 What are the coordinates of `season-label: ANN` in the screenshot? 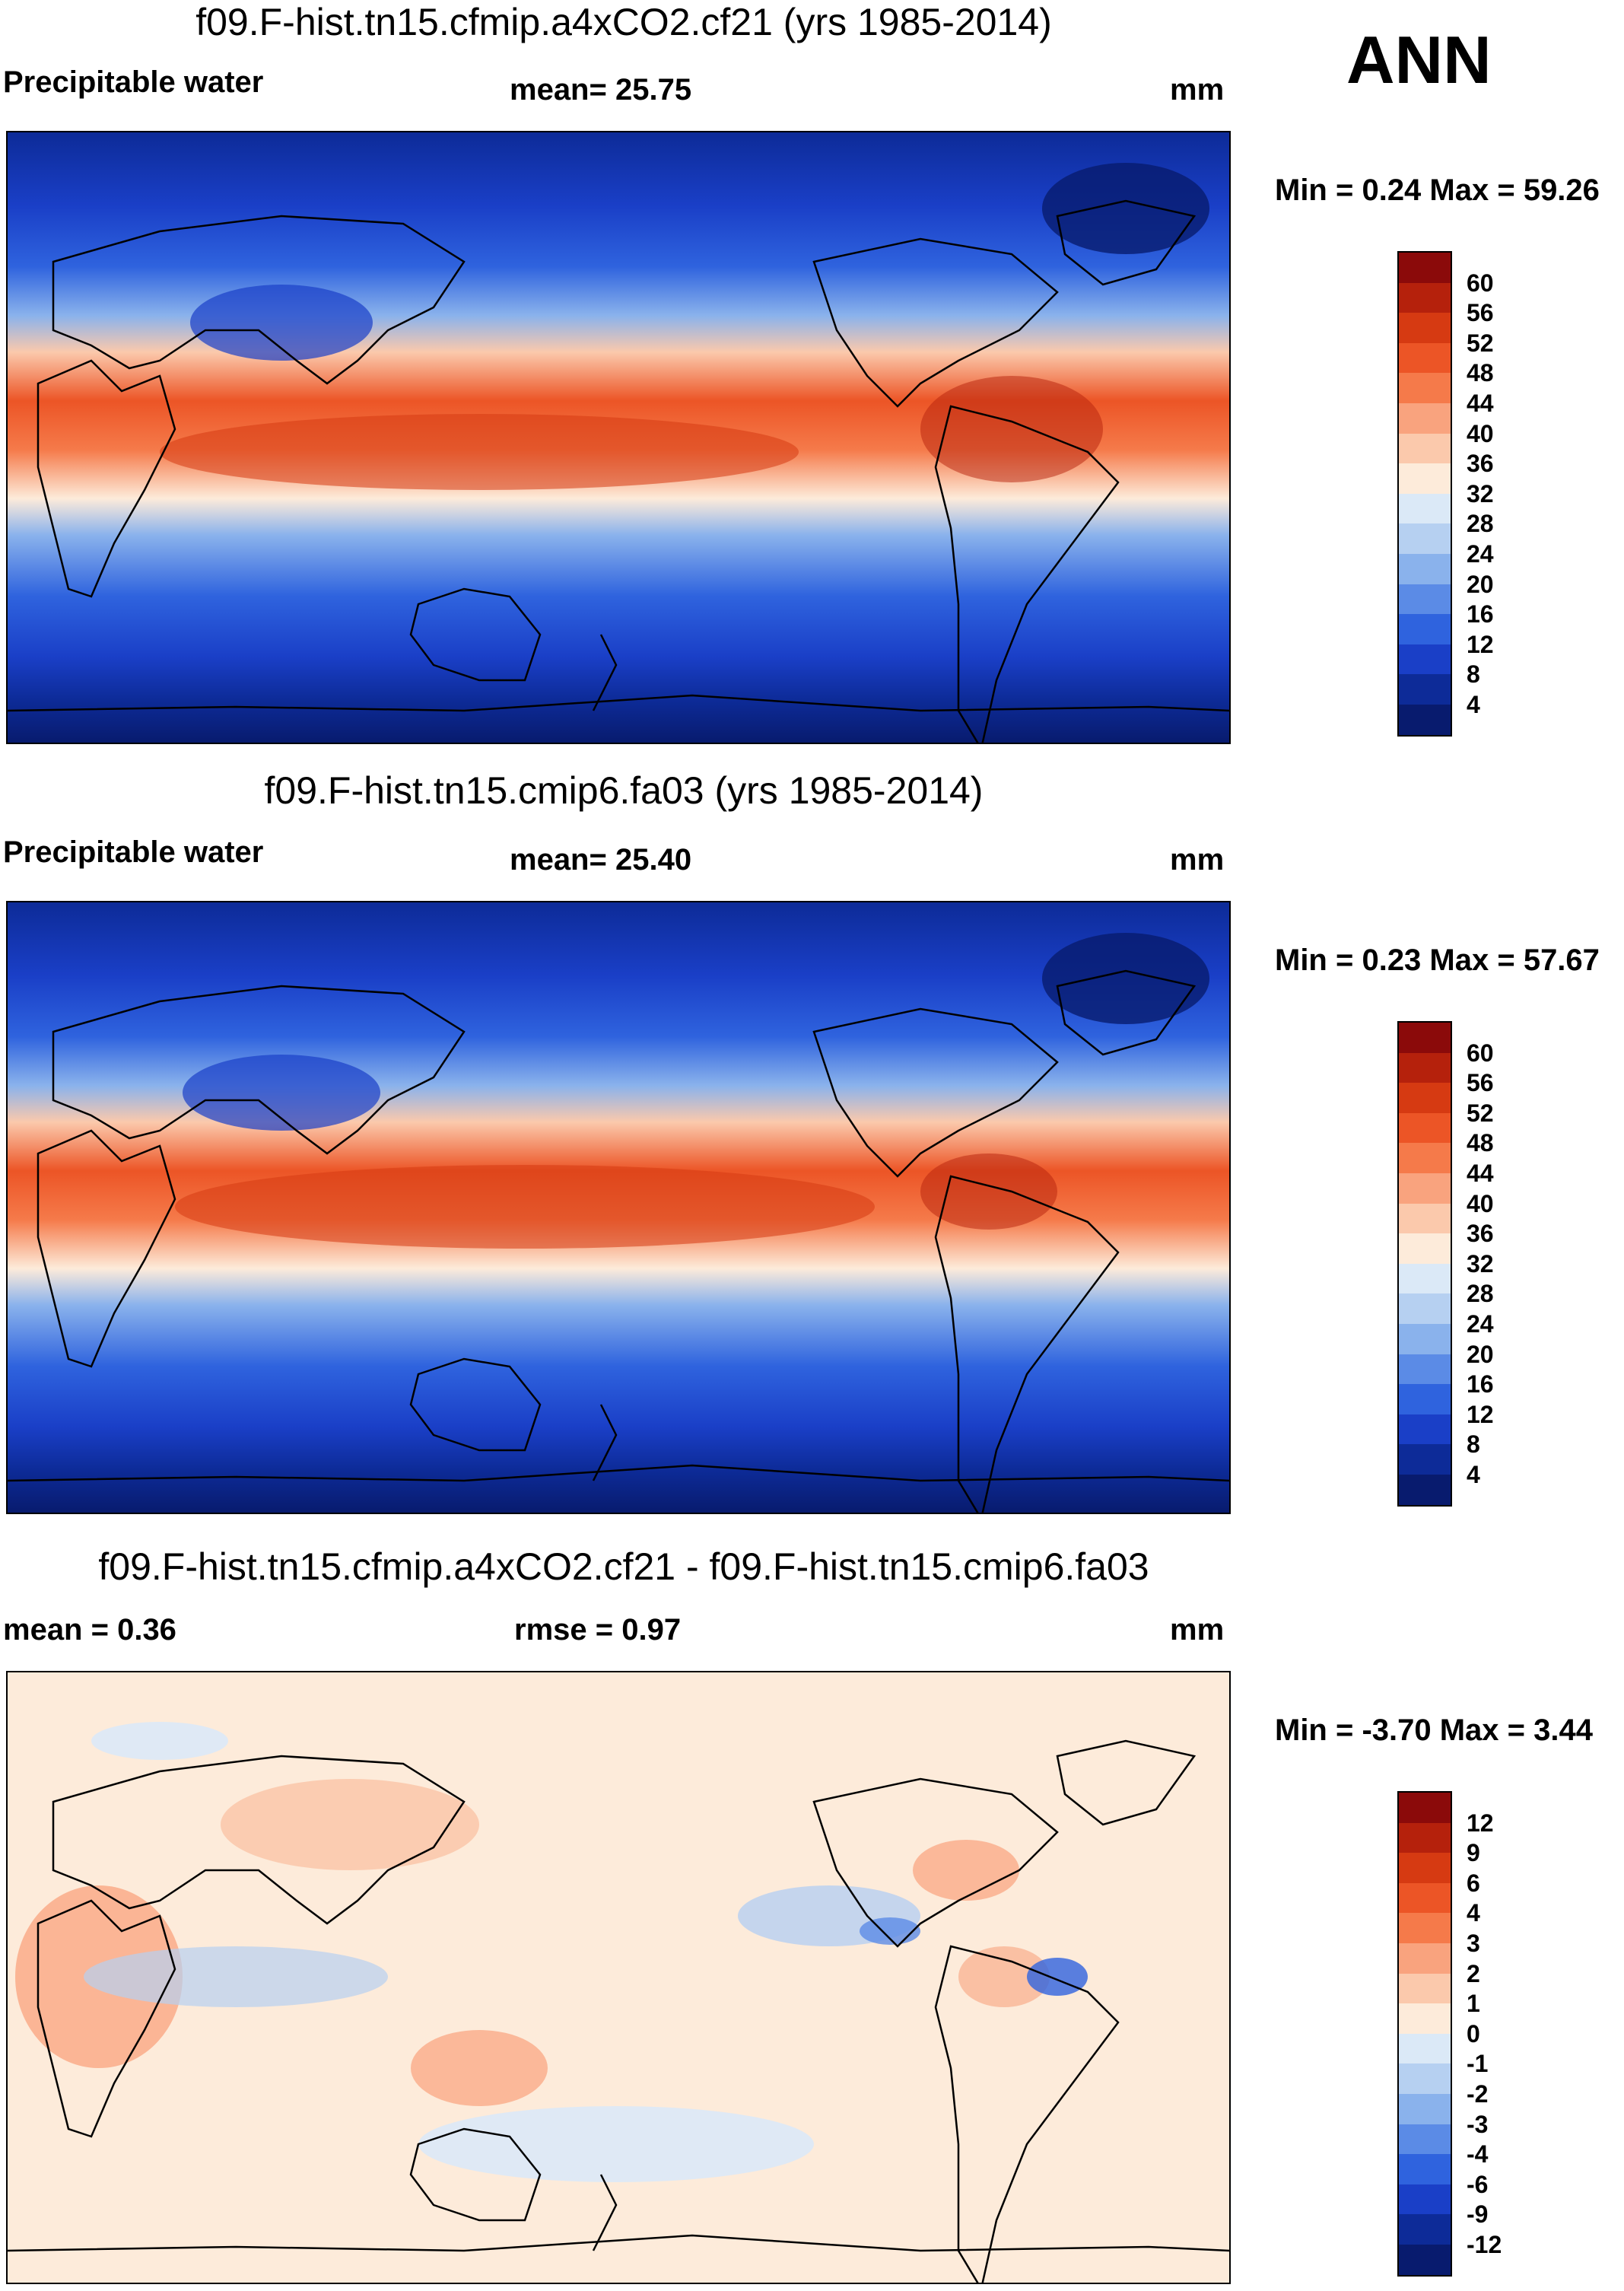 It's located at (1419, 59).